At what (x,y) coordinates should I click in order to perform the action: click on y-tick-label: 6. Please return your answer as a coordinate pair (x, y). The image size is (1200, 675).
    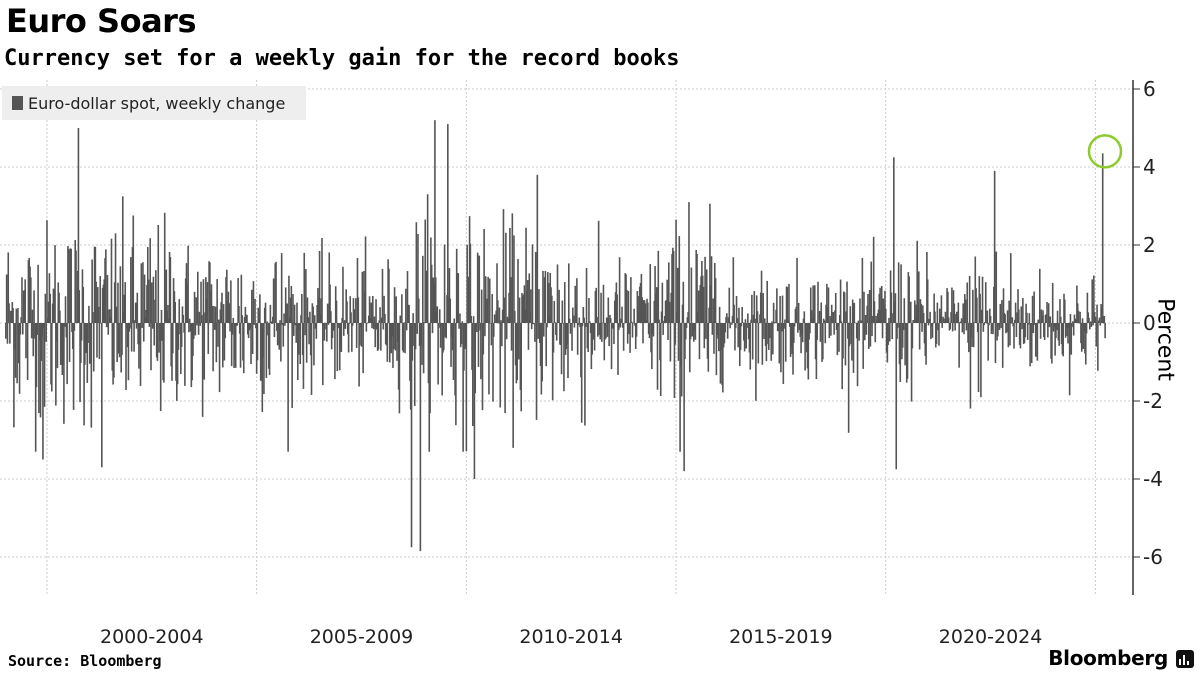
    Looking at the image, I should click on (1149, 90).